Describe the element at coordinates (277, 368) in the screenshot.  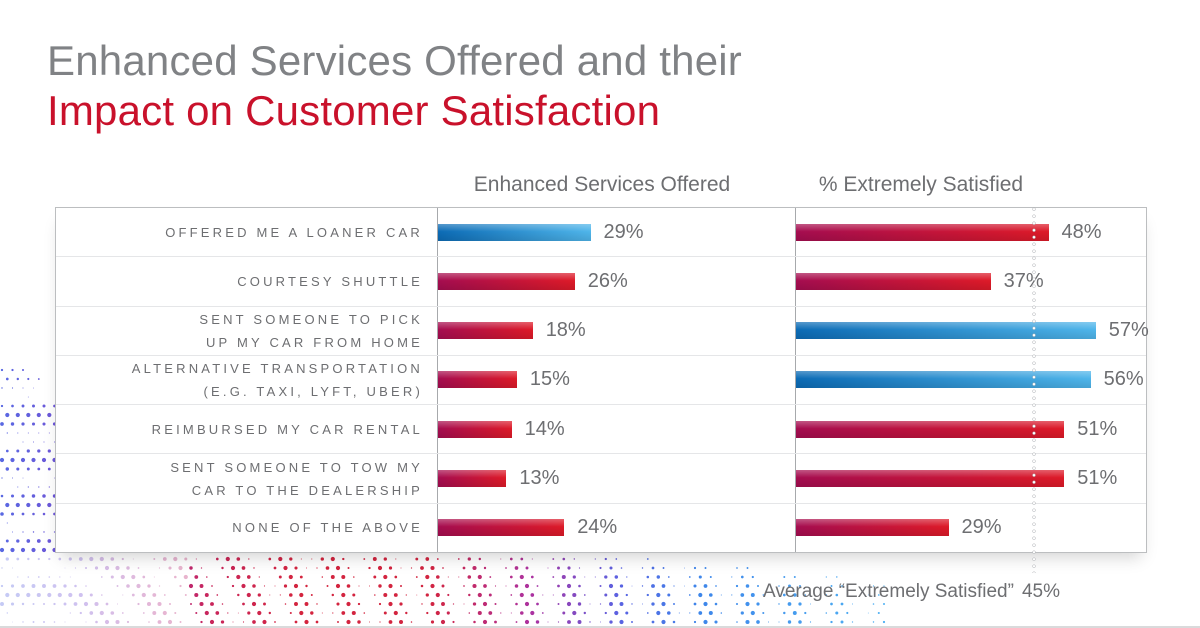
I see `row-label-line: ALTERNATIVE TRANSPORTATION` at that location.